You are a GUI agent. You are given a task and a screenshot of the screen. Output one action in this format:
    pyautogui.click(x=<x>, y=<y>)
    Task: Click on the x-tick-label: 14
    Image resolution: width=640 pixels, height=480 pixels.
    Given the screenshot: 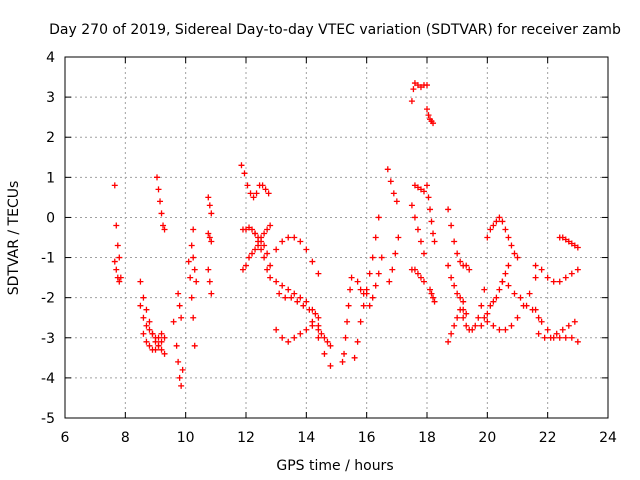 What is the action you would take?
    pyautogui.click(x=306, y=438)
    